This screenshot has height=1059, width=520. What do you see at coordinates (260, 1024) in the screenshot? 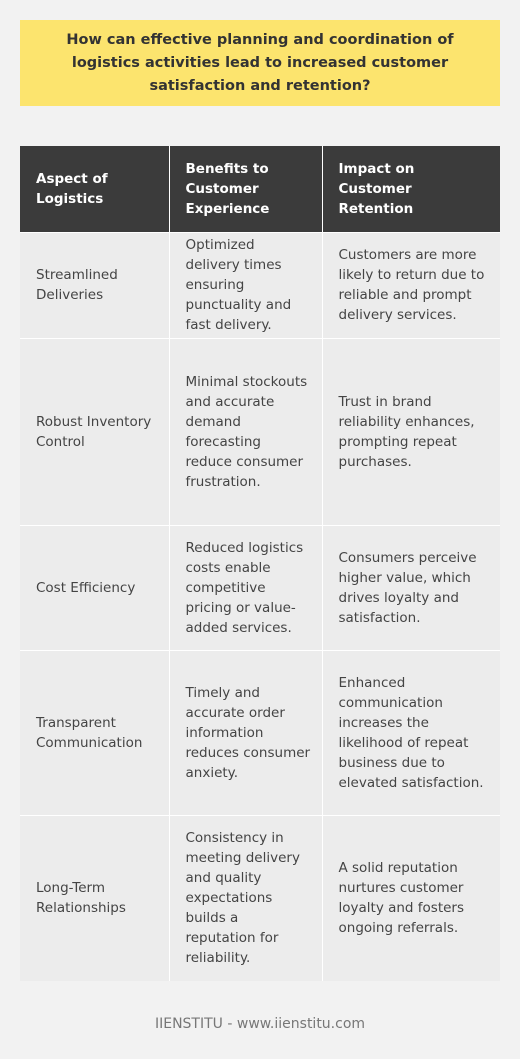
I see `footer-credit: IIENSTITU - www.iienstitu.com` at bounding box center [260, 1024].